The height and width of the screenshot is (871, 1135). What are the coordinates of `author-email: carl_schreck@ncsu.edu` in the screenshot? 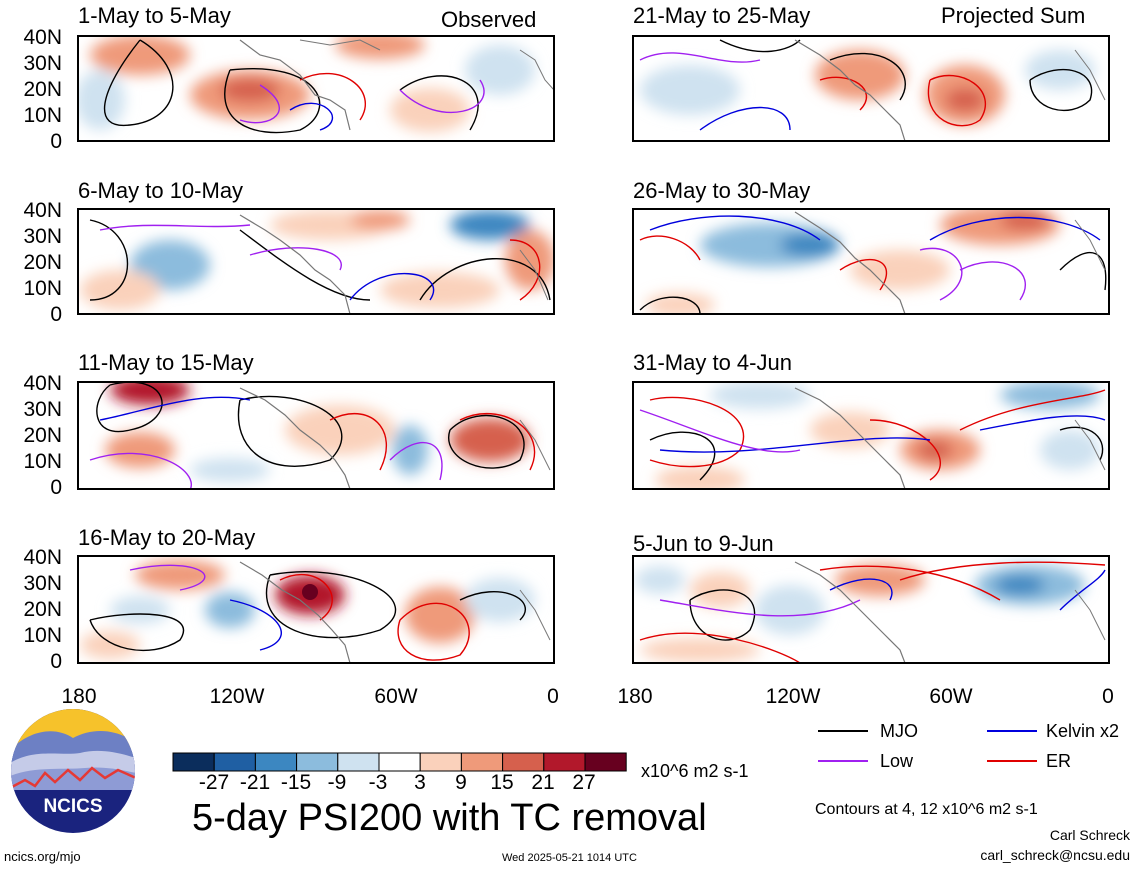 It's located at (1055, 855).